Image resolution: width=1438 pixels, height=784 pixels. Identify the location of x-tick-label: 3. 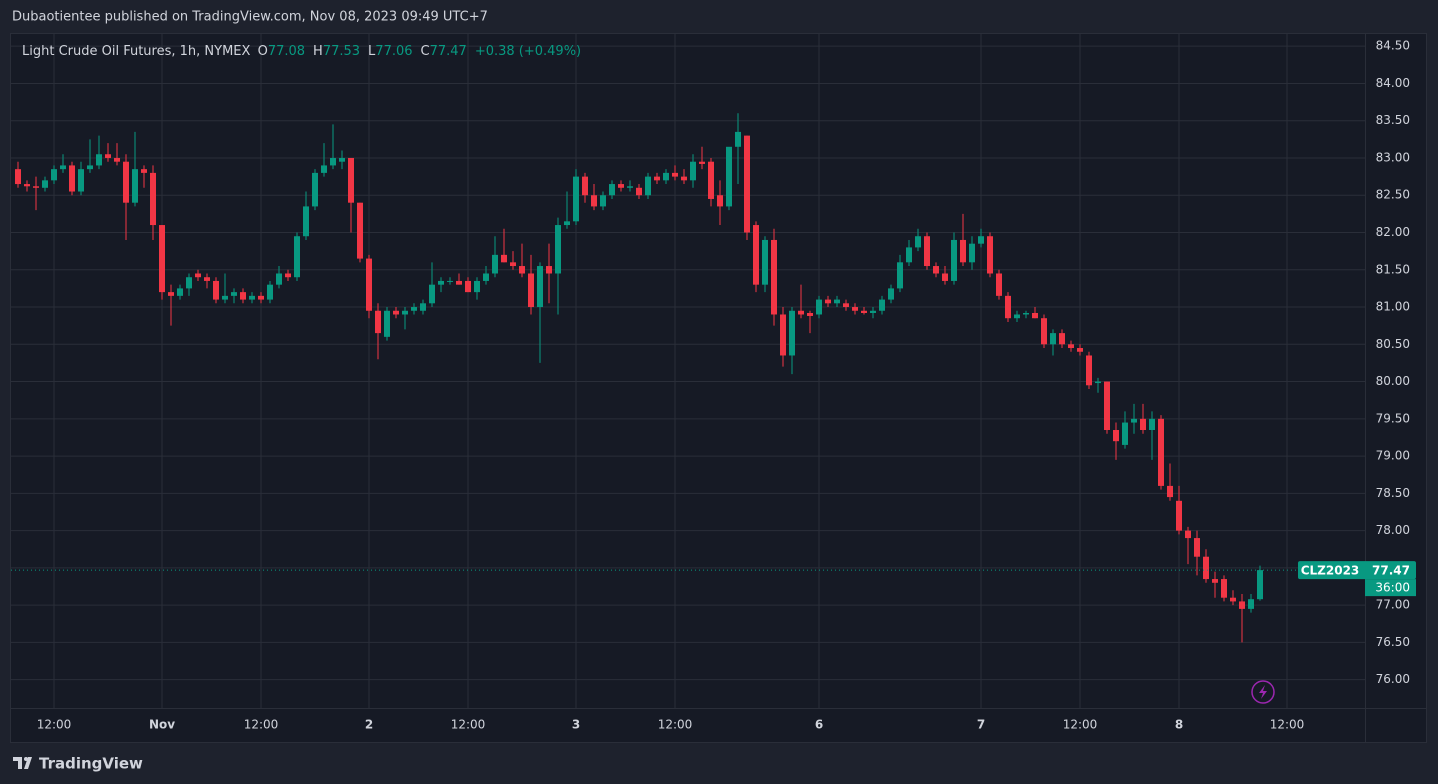
(576, 725).